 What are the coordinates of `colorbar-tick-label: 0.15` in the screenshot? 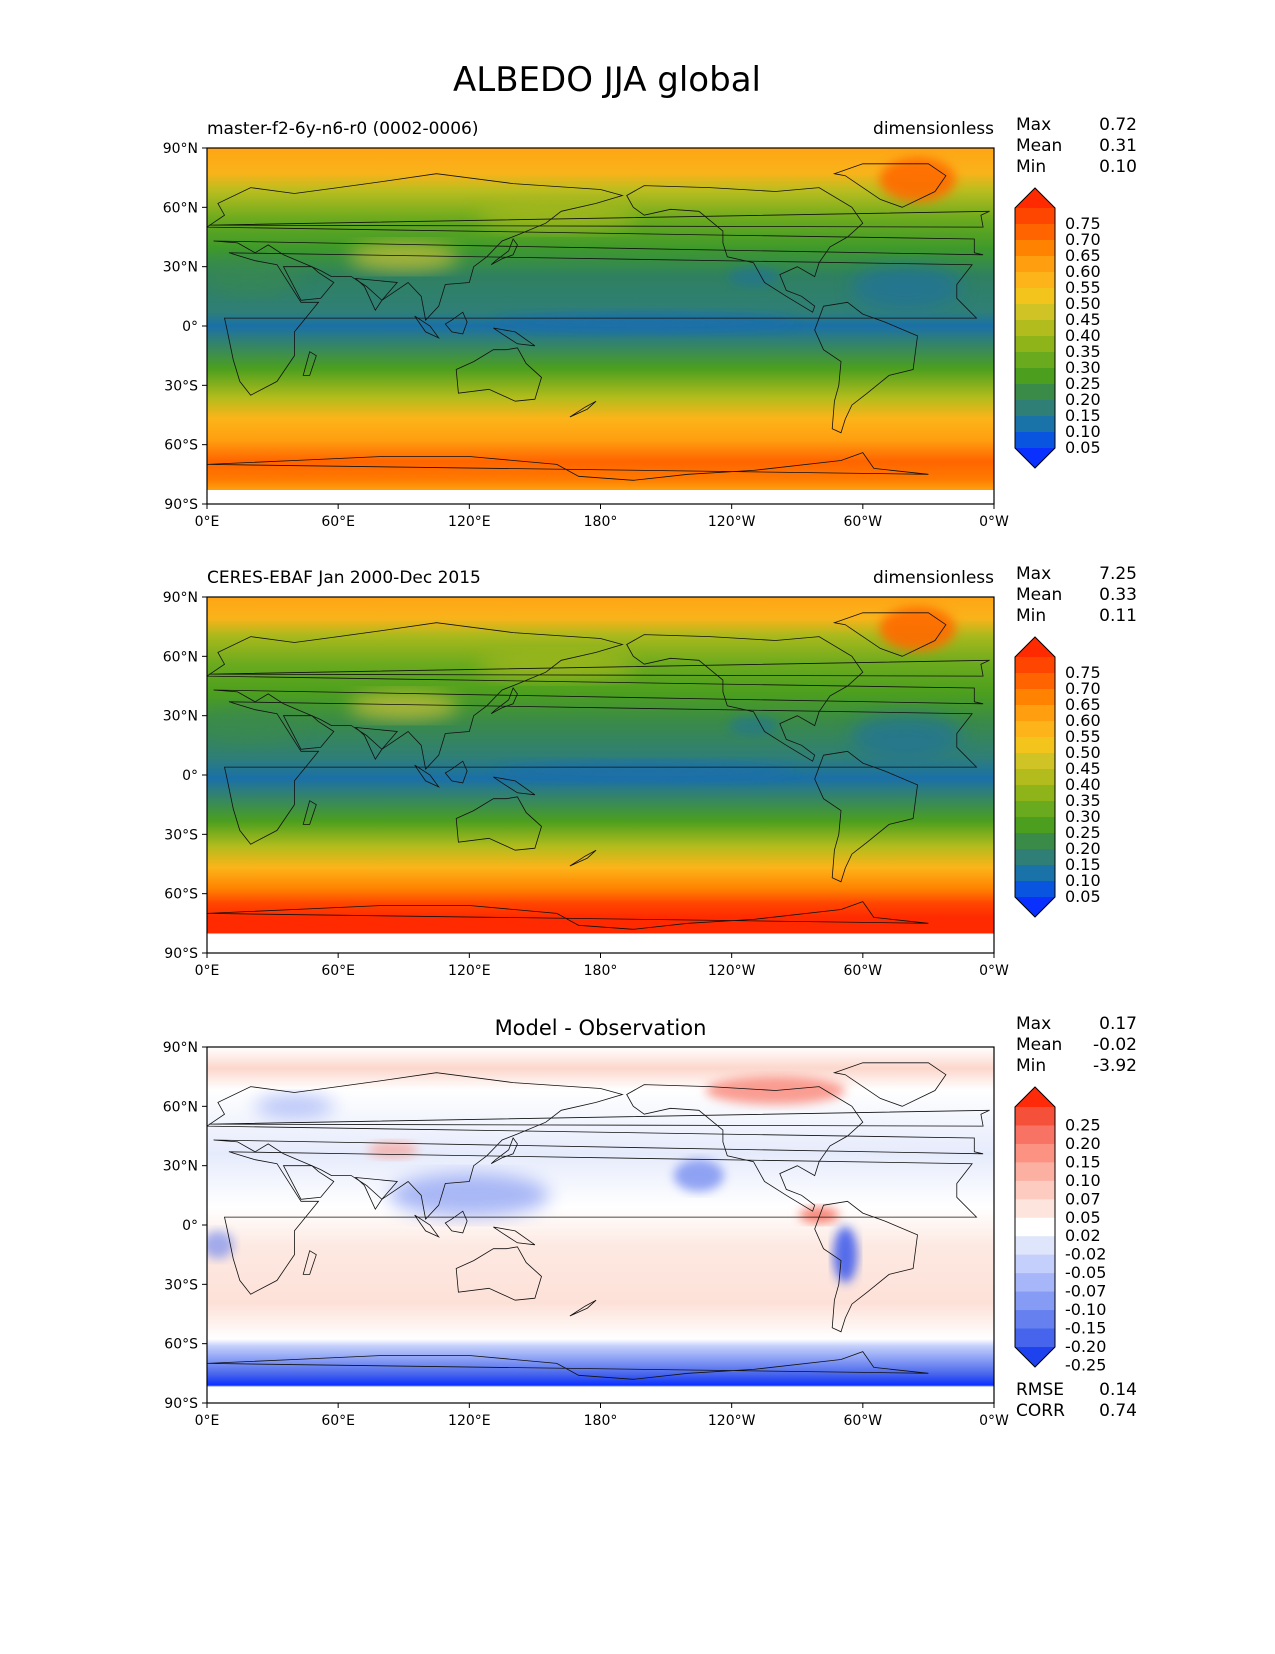 It's located at (1083, 864).